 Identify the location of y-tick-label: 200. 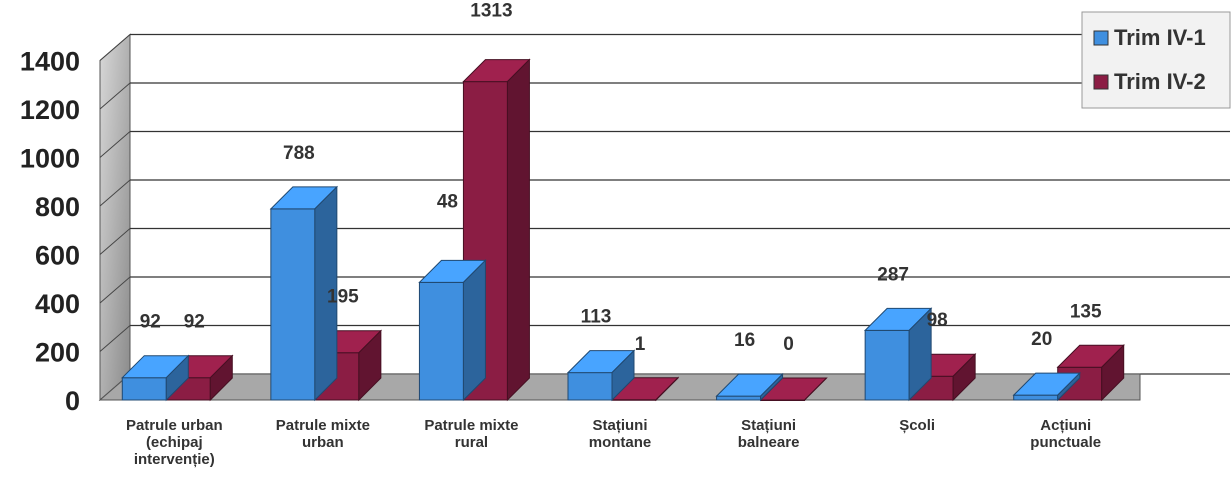
(57, 353).